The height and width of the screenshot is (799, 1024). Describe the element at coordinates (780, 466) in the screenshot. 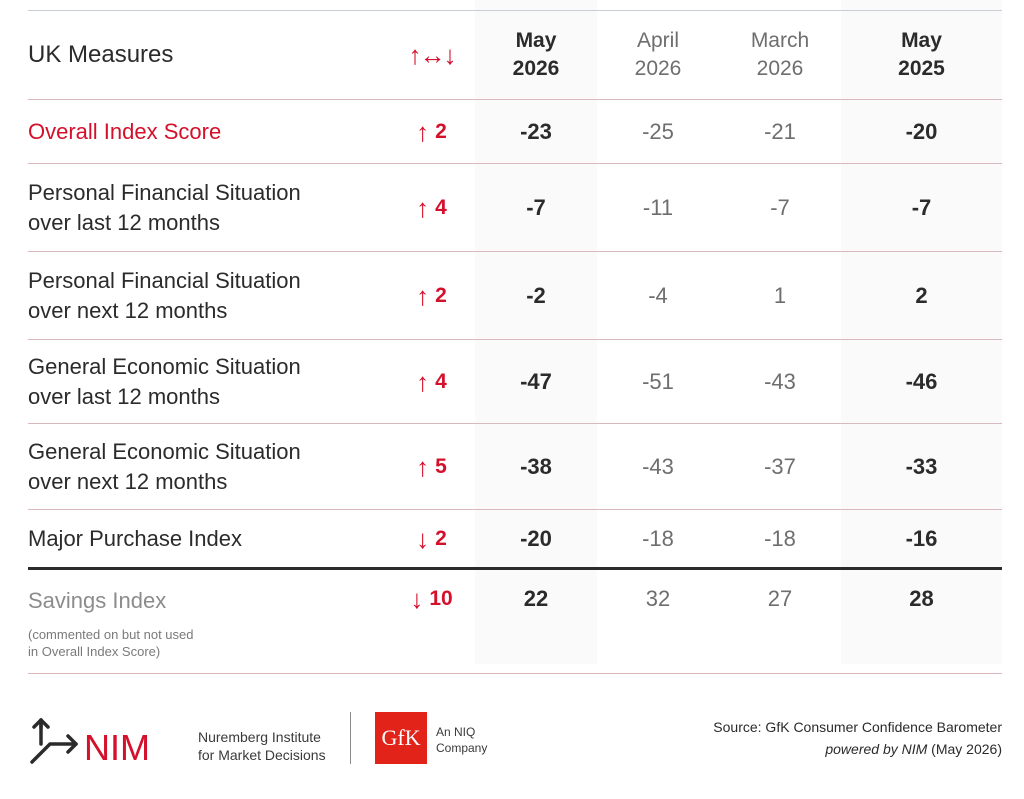

I see `value-march-2026: -37` at that location.